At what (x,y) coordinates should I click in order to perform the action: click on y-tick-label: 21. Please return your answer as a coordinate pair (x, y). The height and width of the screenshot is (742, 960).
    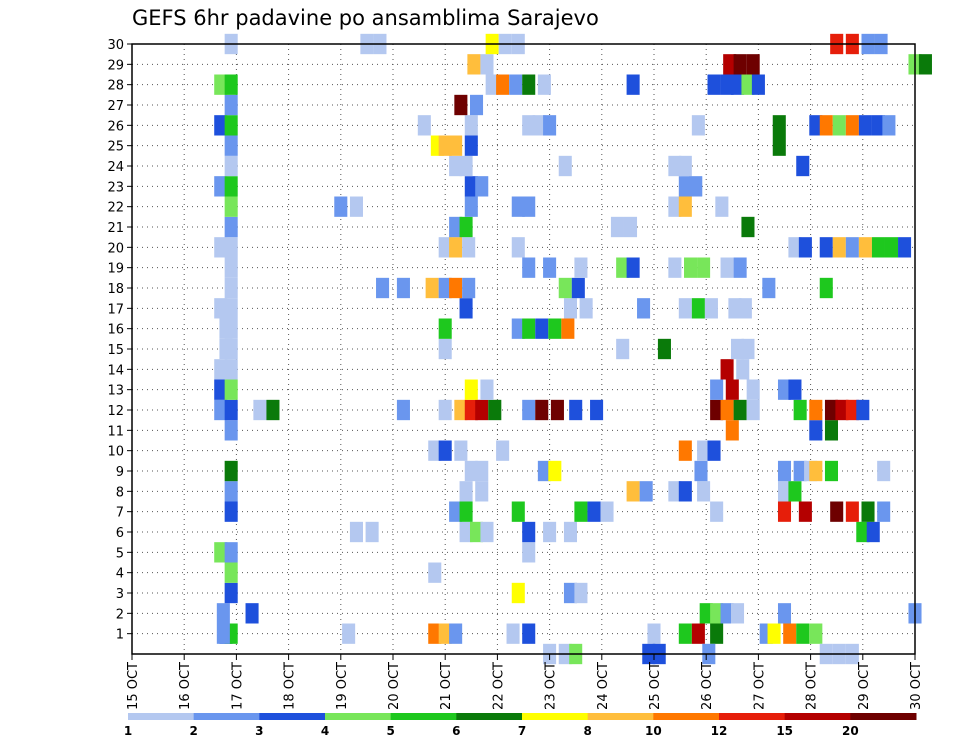
    Looking at the image, I should click on (115, 228).